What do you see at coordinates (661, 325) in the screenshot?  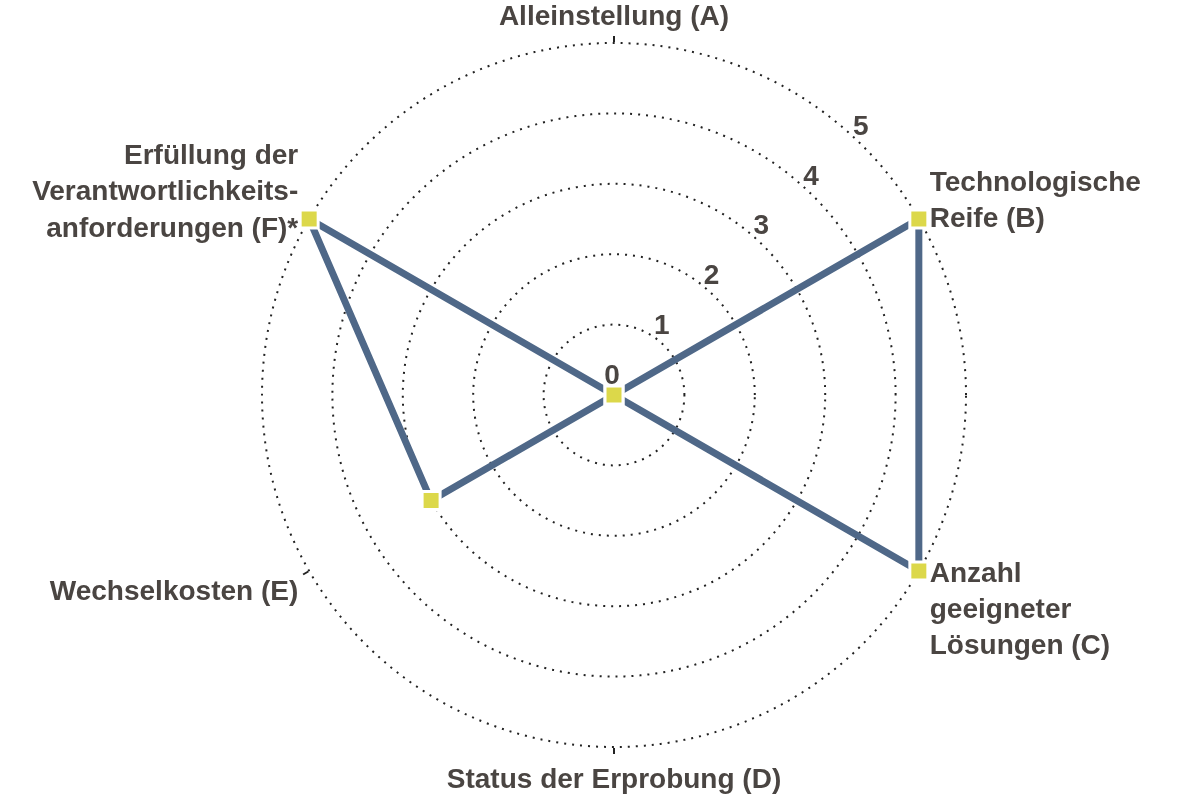 I see `y-tick-label: 1` at bounding box center [661, 325].